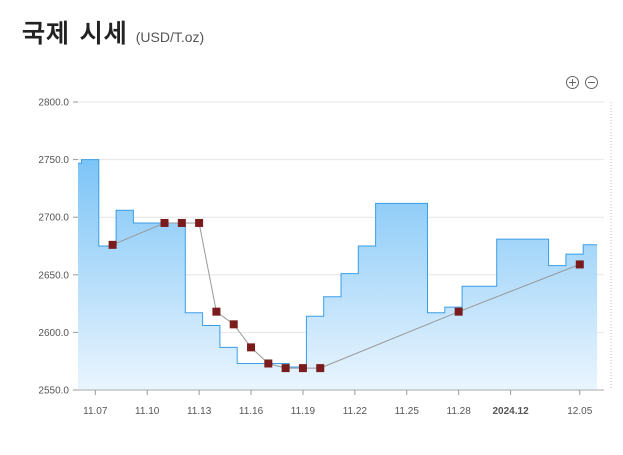 This screenshot has width=623, height=455. I want to click on x-tick-label: 2024.12, so click(510, 411).